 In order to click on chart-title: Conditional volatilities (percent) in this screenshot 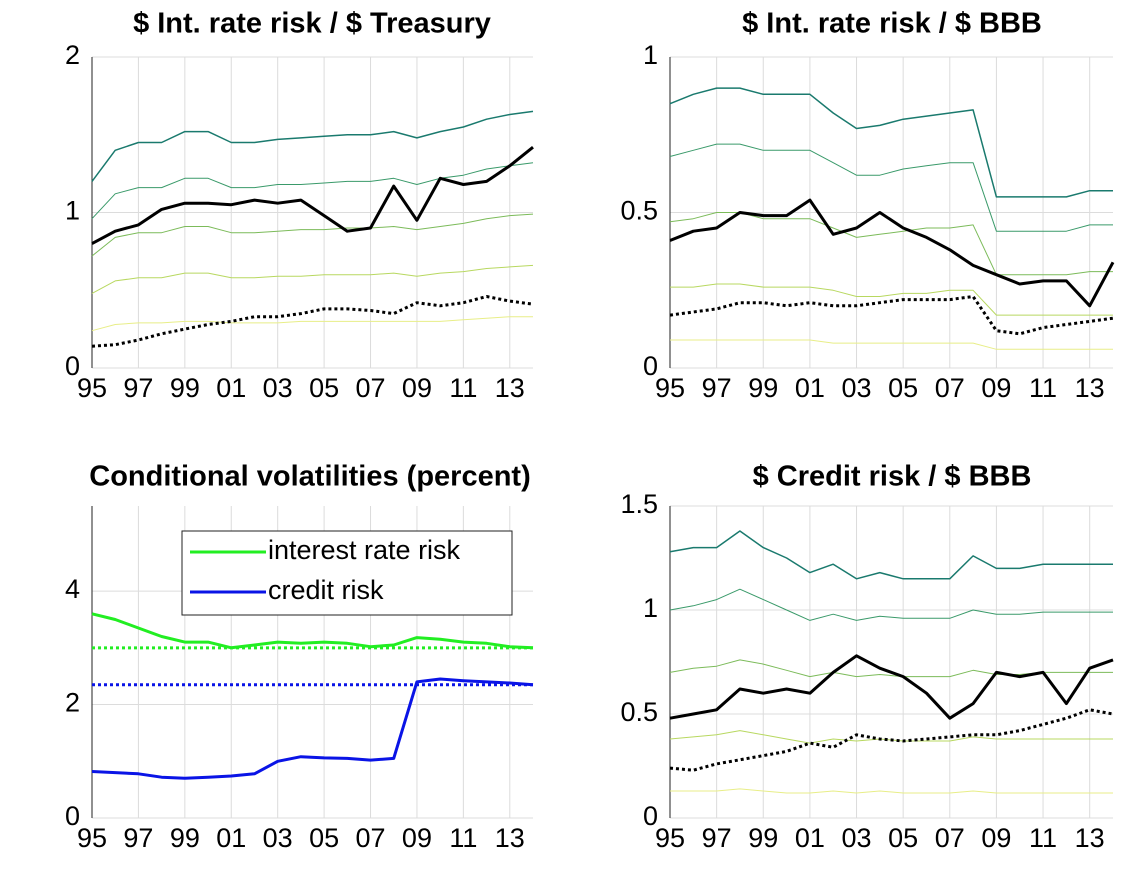, I will do `click(310, 477)`.